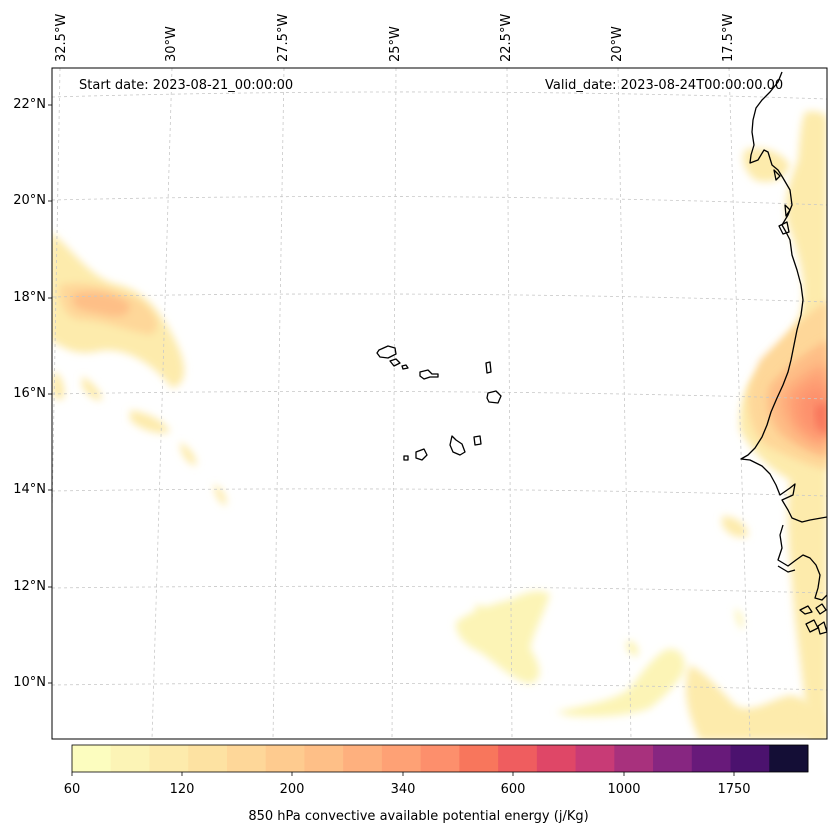 This screenshot has width=837, height=840. I want to click on valid-date-label: Valid_date: 2023-08-24T00:00:00.00, so click(664, 85).